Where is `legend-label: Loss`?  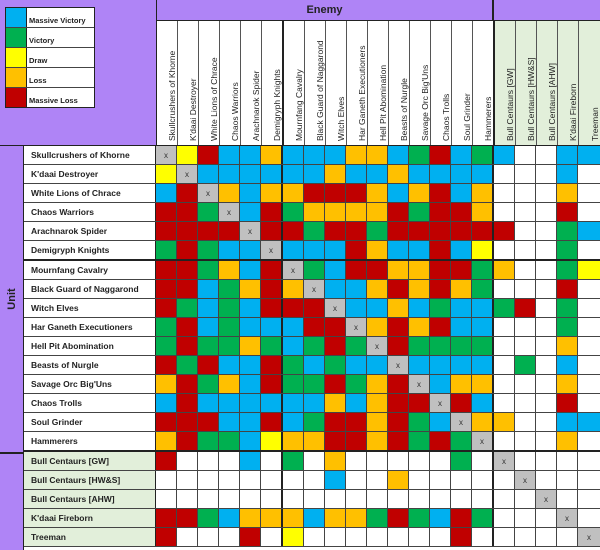 legend-label: Loss is located at coordinates (38, 80).